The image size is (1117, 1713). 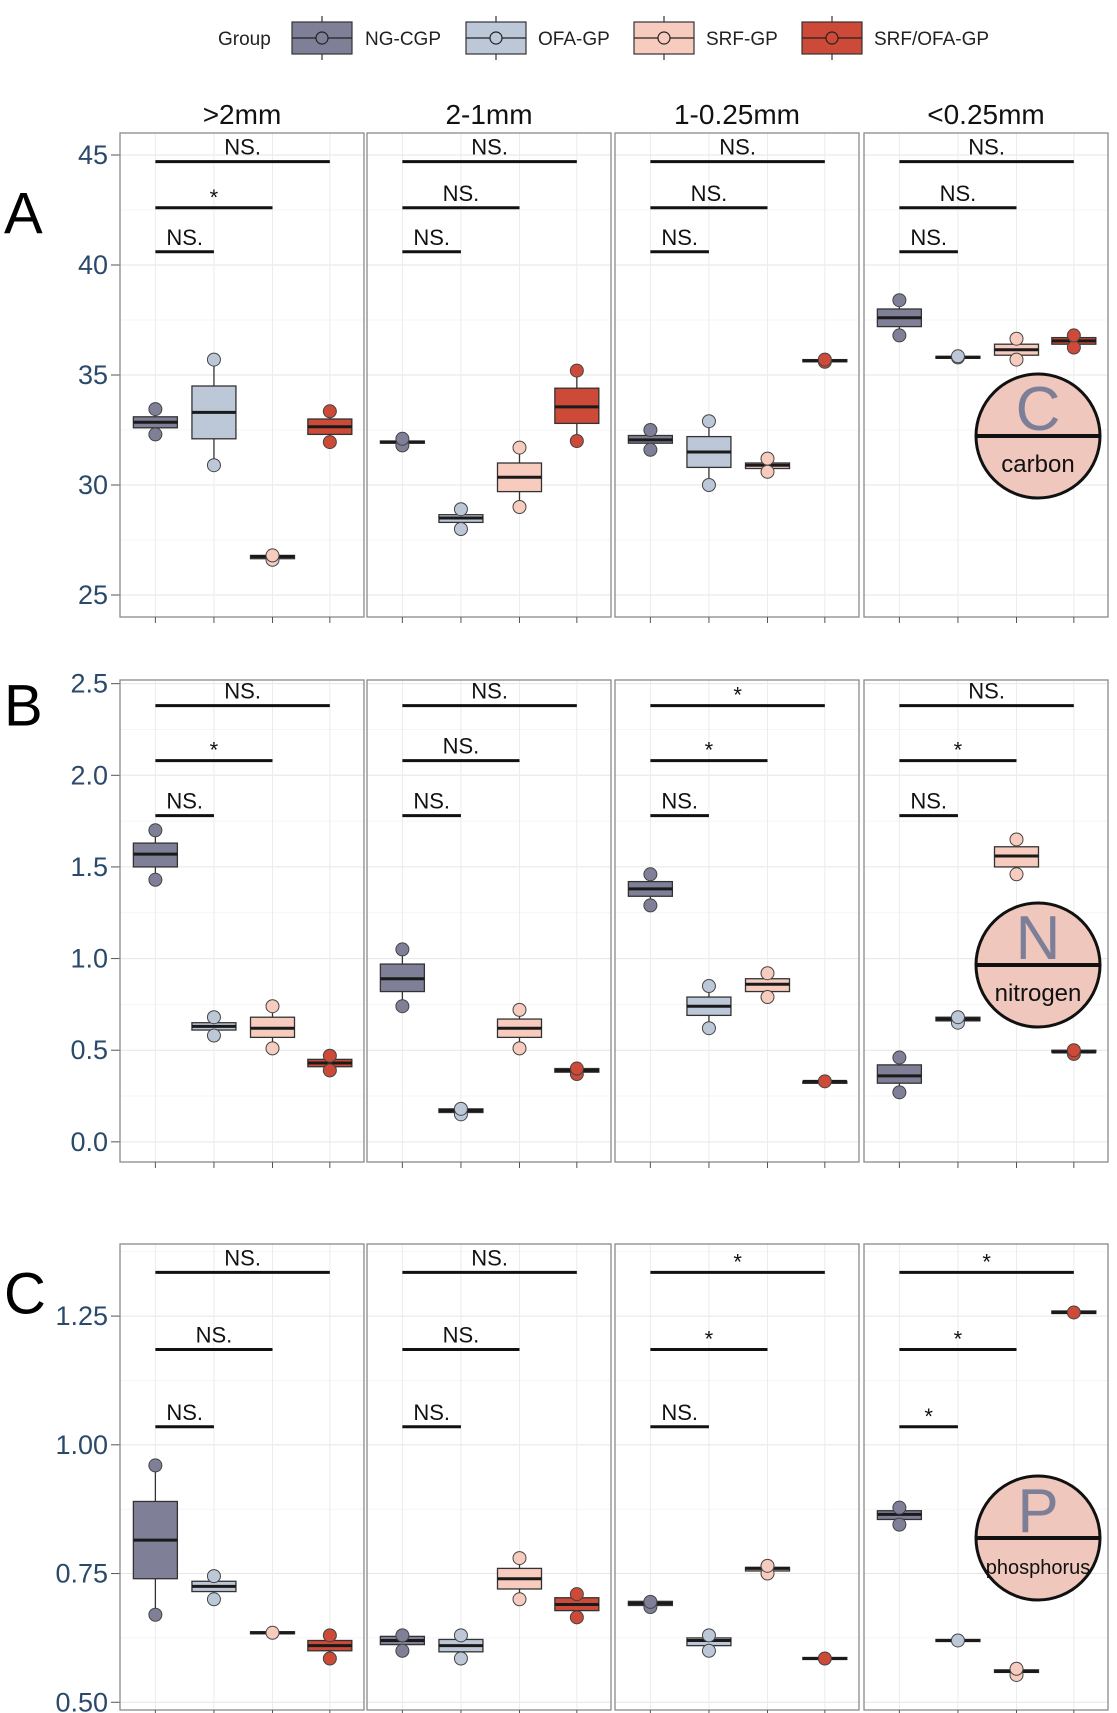 I want to click on element-symbol: P, so click(x=1037, y=1511).